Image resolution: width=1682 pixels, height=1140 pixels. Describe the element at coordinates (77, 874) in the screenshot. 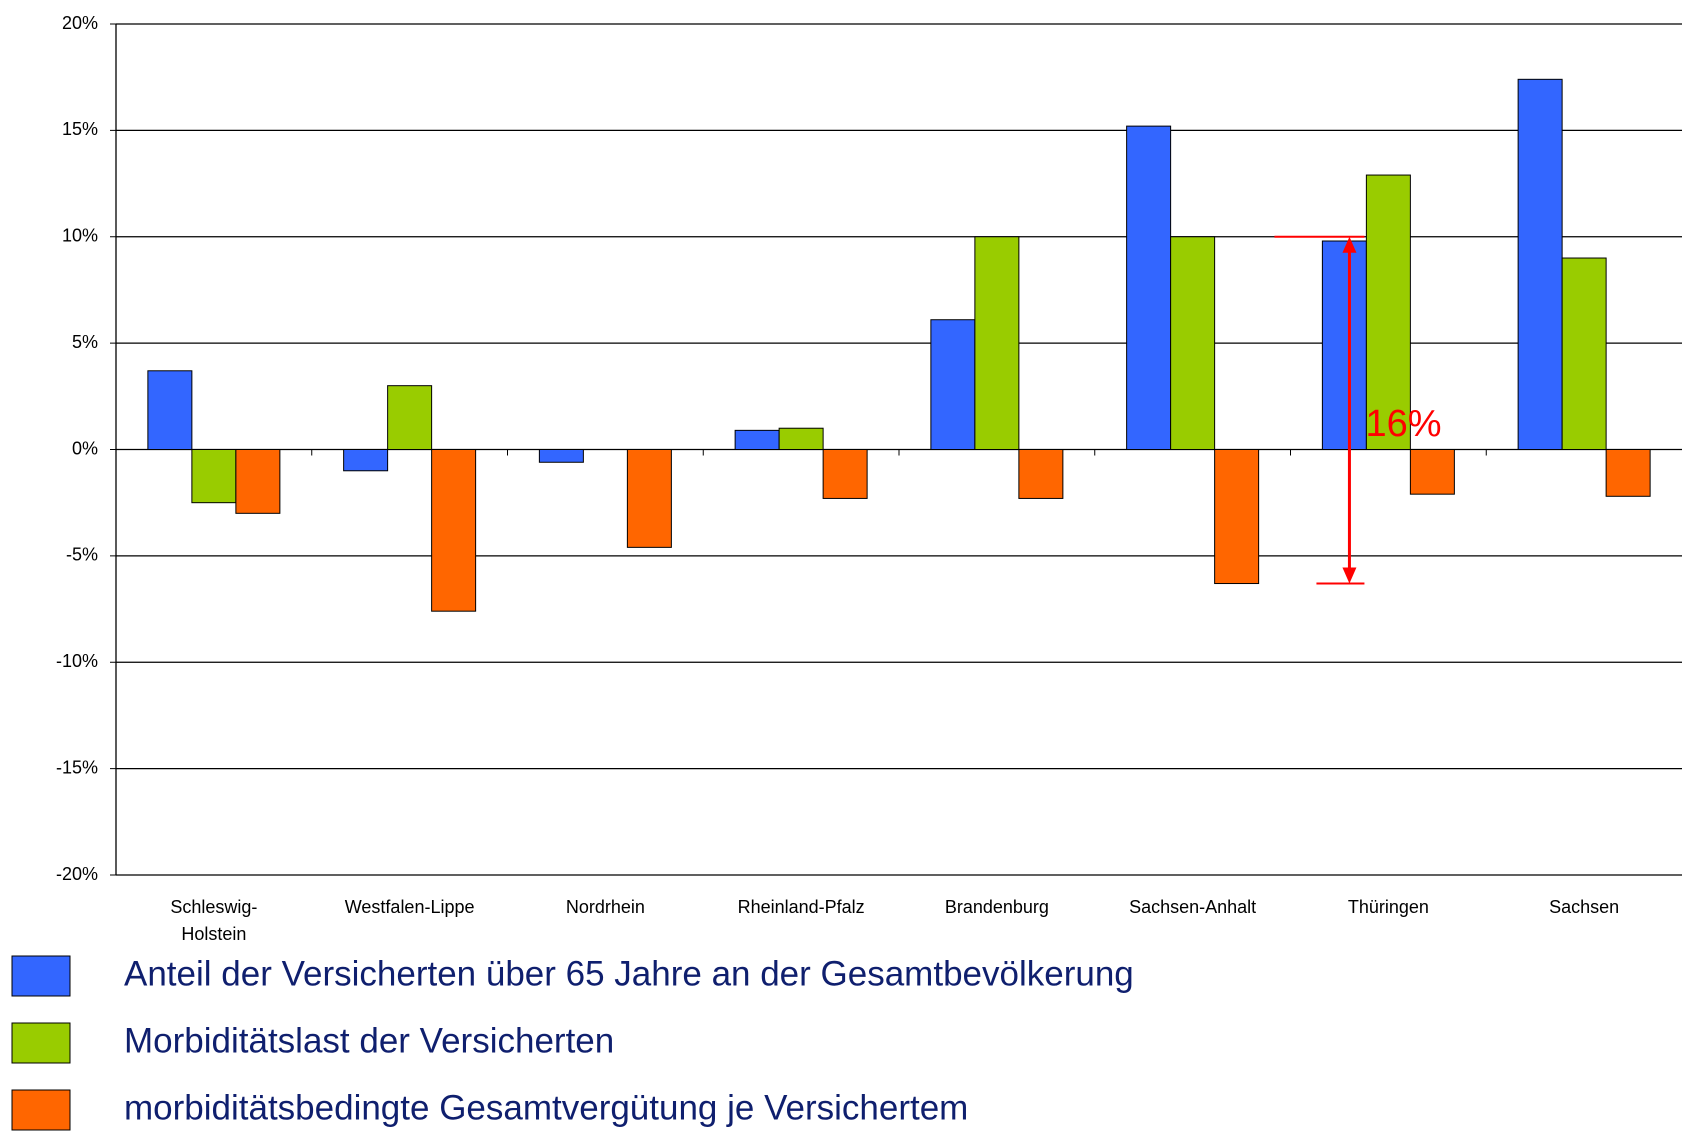

I see `y-tick-label: -20%` at that location.